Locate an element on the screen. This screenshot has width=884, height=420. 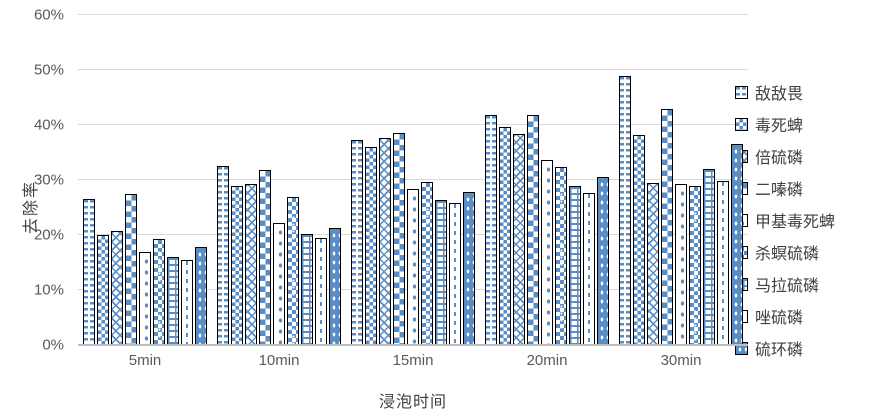
bar-唑硫磷-15min is located at coordinates (455, 274).